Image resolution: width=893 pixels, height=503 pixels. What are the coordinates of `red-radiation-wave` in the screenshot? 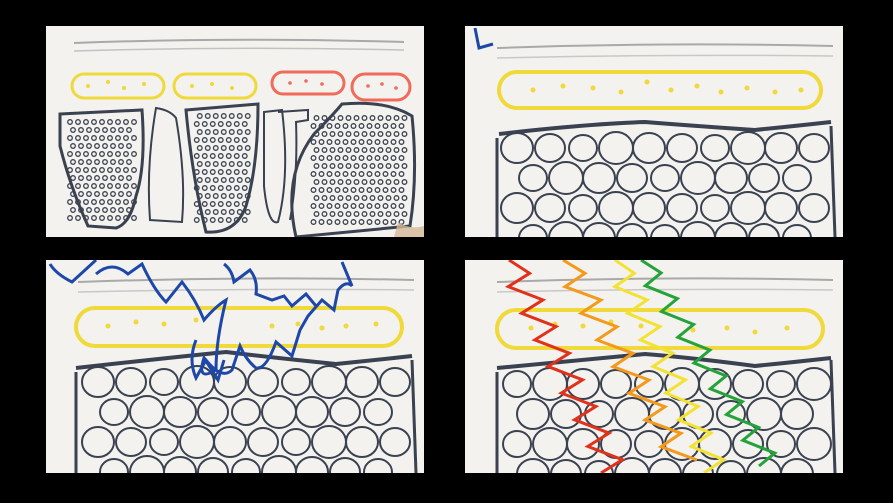 It's located at (565, 366).